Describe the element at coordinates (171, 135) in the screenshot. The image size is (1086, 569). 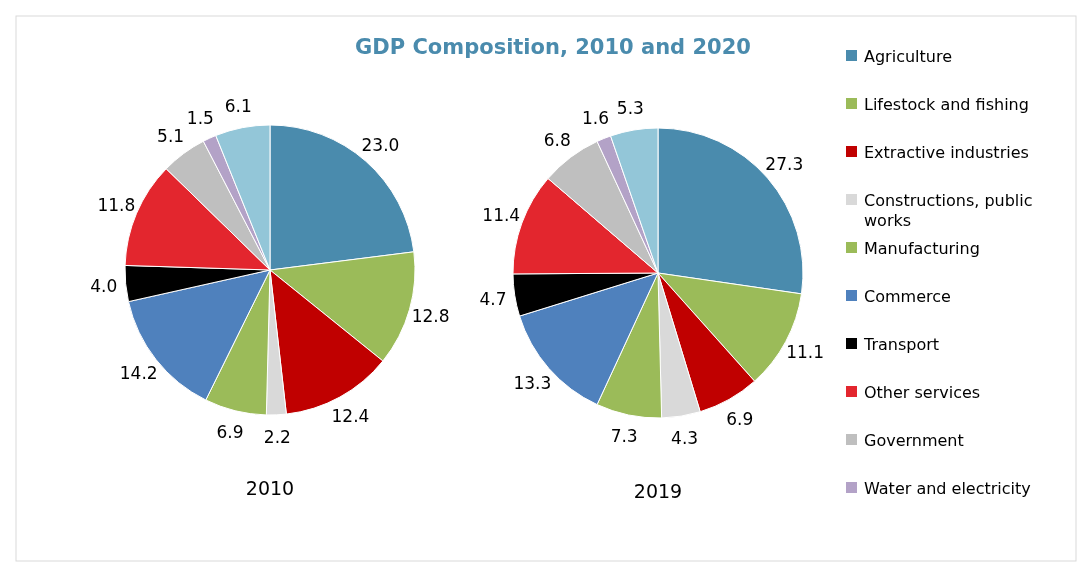
I see `data-label: 5.1` at that location.